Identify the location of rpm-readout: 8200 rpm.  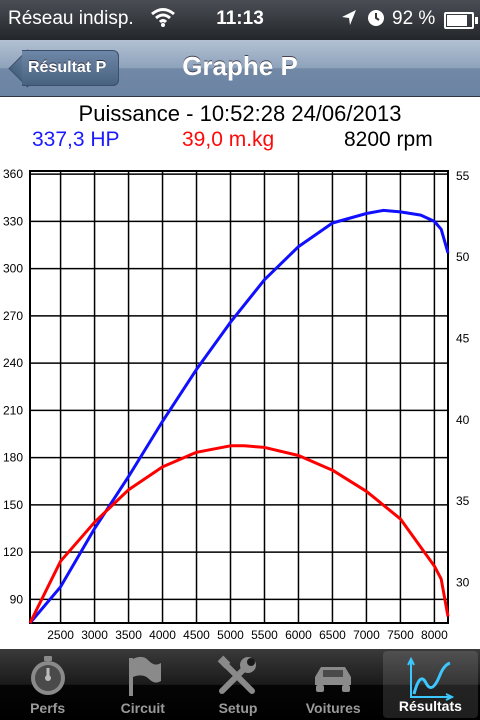
(388, 139).